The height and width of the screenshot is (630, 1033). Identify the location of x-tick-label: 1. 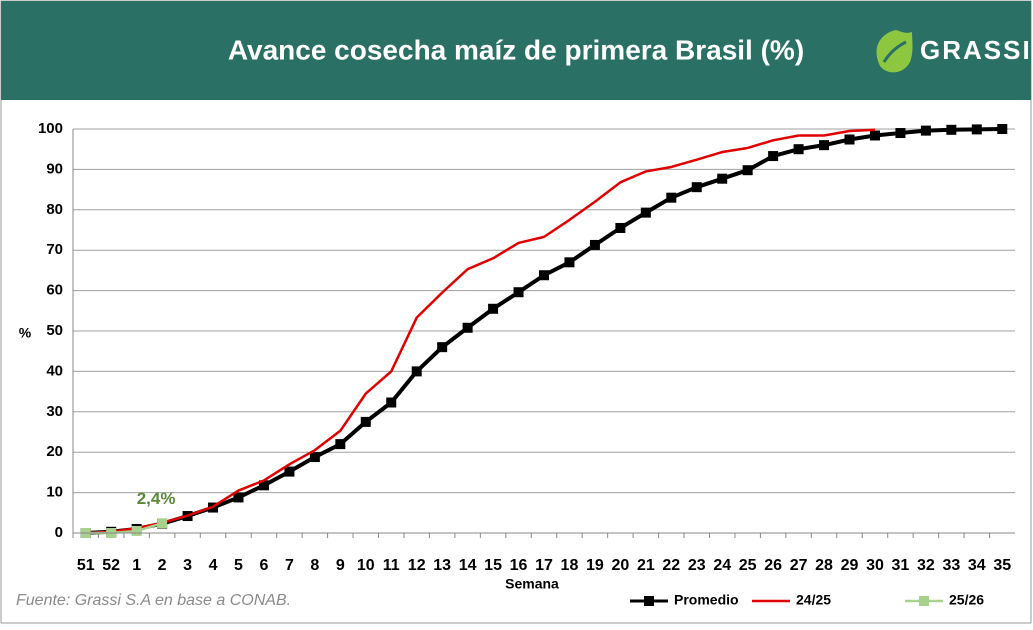
(136, 565).